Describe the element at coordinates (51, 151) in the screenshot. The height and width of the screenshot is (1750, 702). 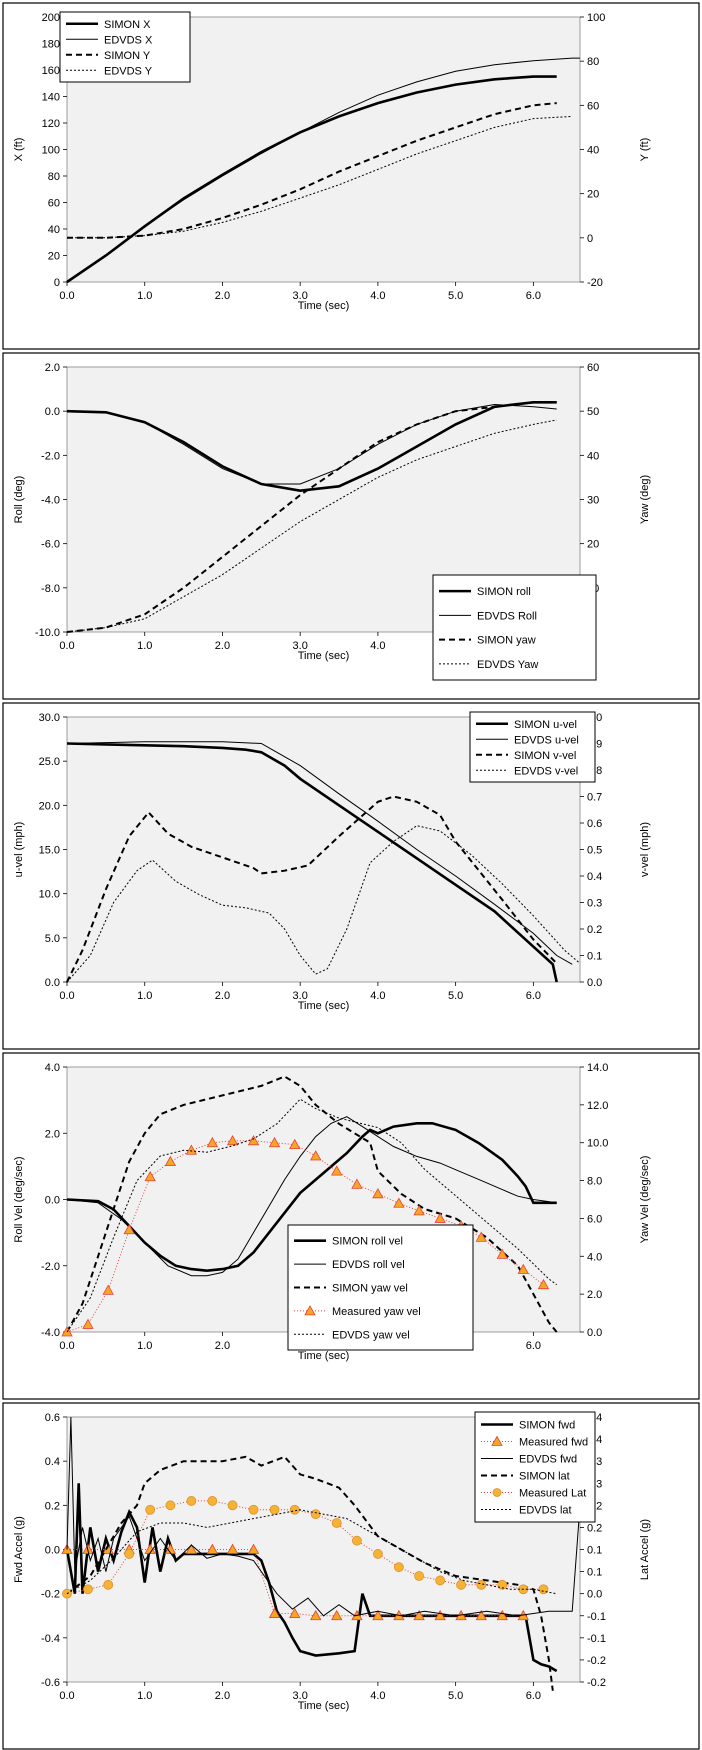
I see `y-tick-label: 100` at that location.